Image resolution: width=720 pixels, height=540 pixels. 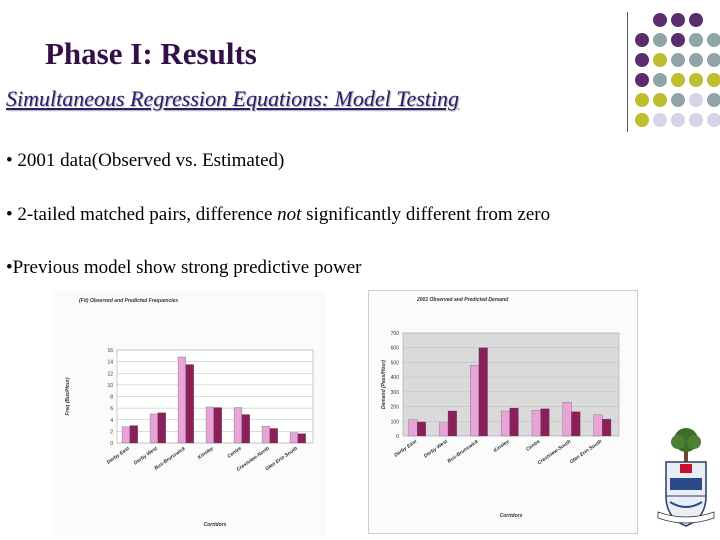 I want to click on crest-tree-icon, so click(x=686, y=445).